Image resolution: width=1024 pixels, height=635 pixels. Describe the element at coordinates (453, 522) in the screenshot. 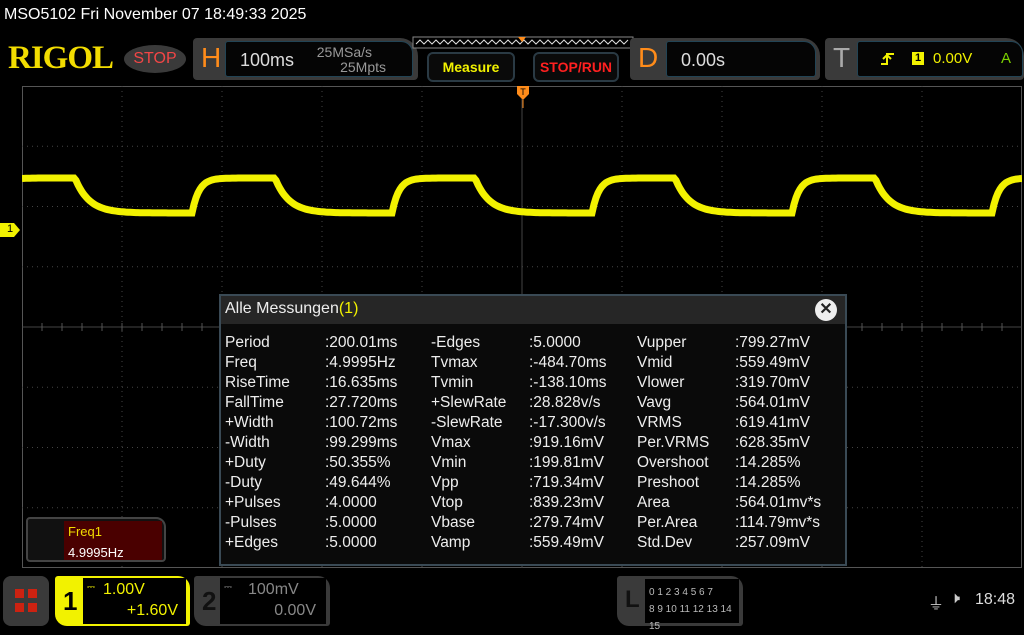

I see `measurement-label: Vbase` at that location.